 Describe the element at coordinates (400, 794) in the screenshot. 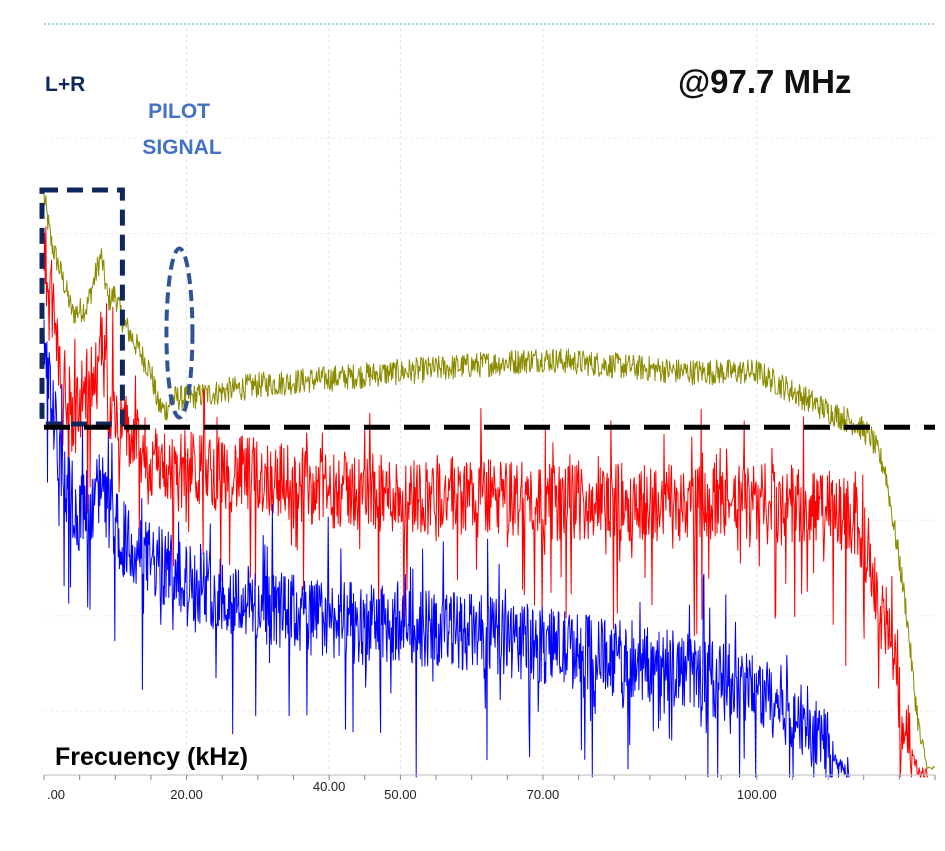

I see `x-tick-label: 50.00` at that location.